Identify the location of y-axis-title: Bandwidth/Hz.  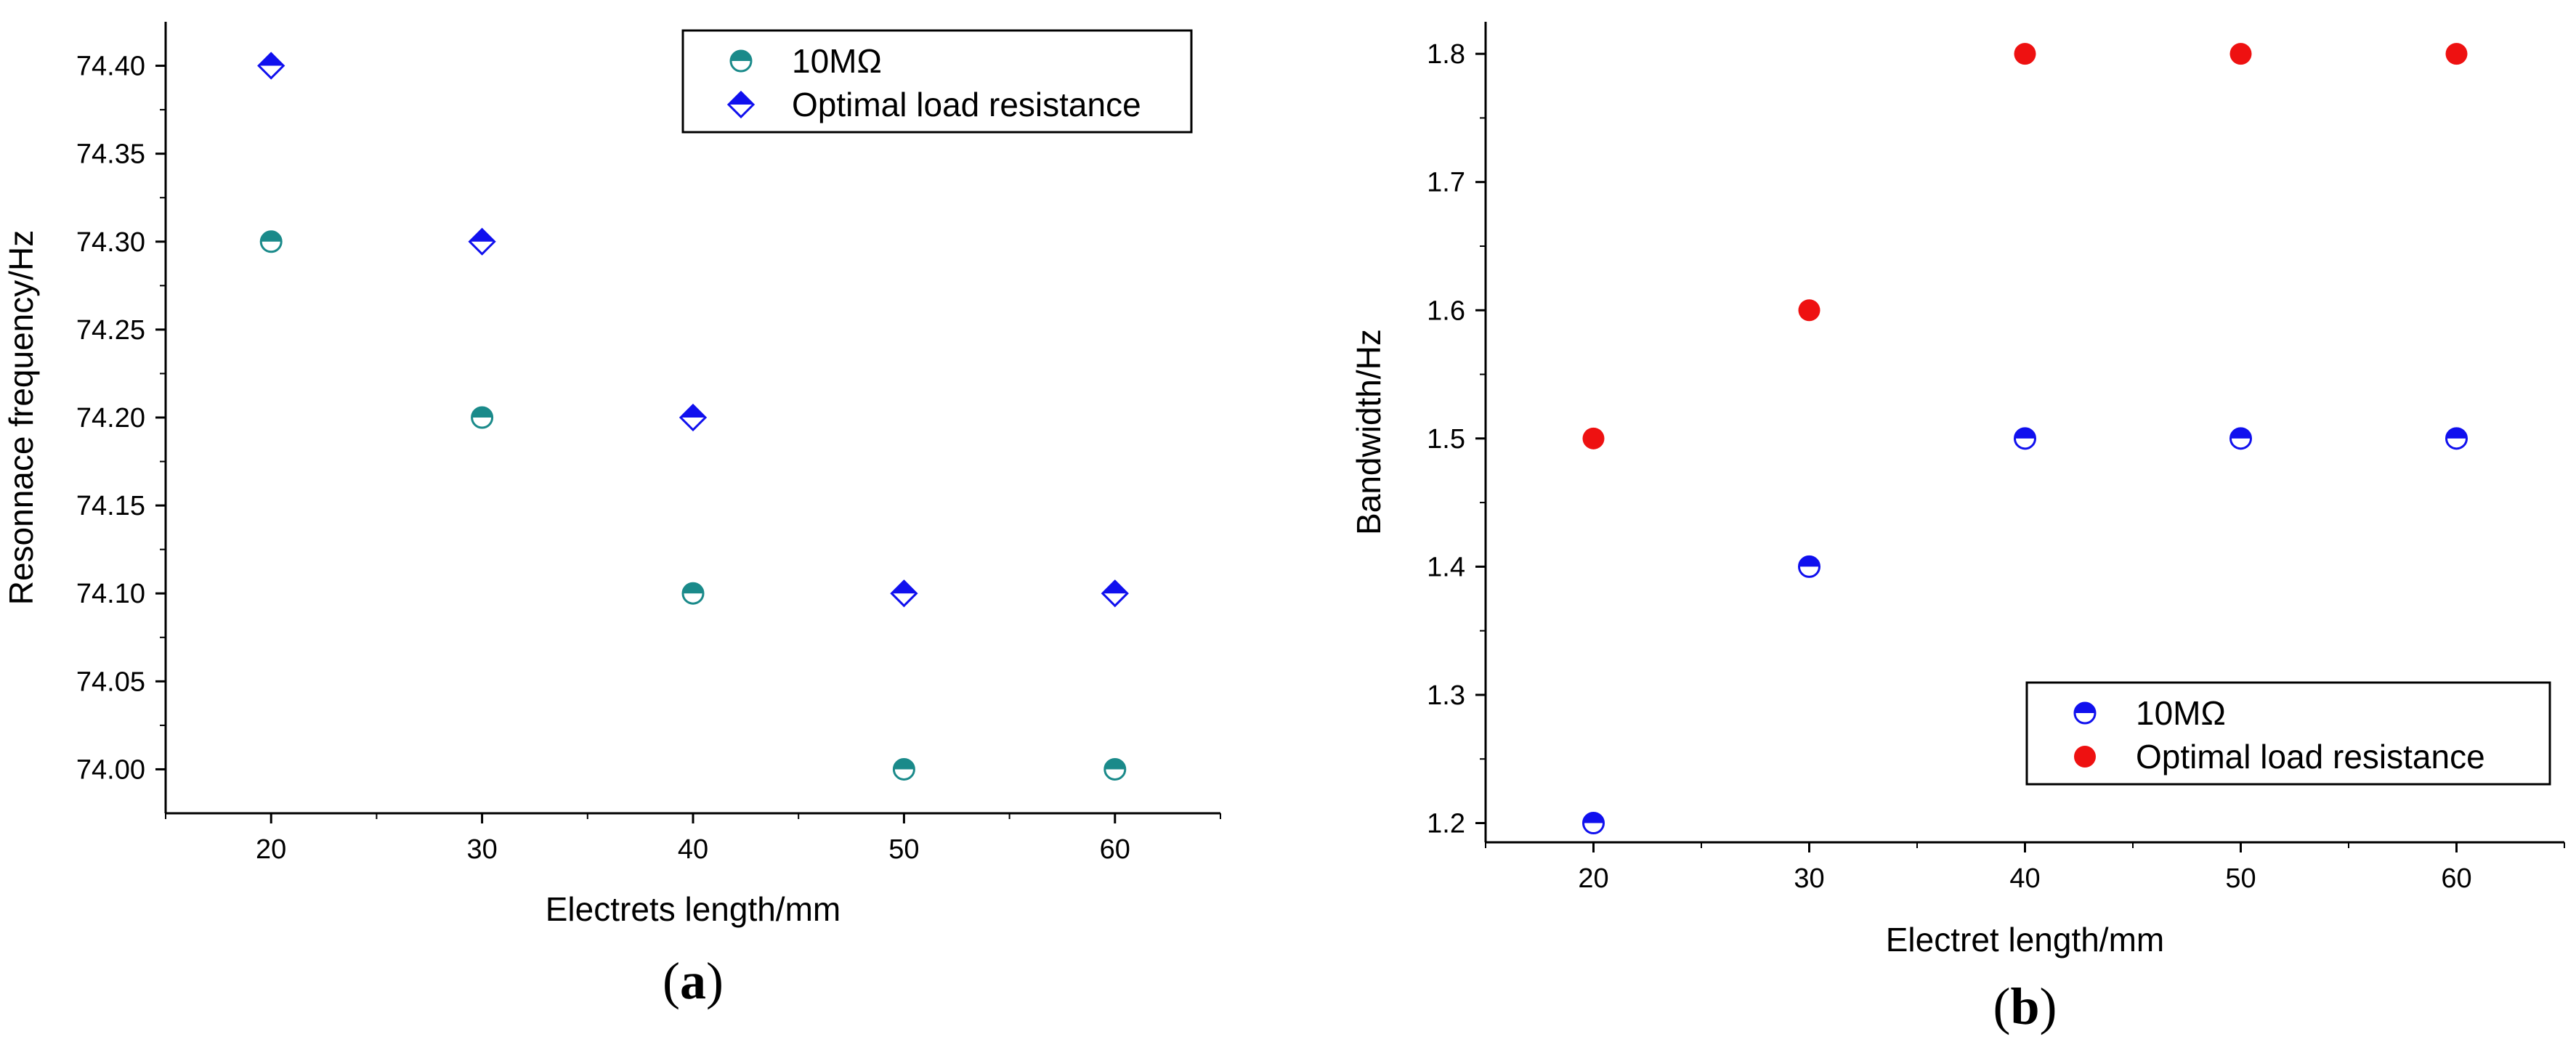
(1369, 432).